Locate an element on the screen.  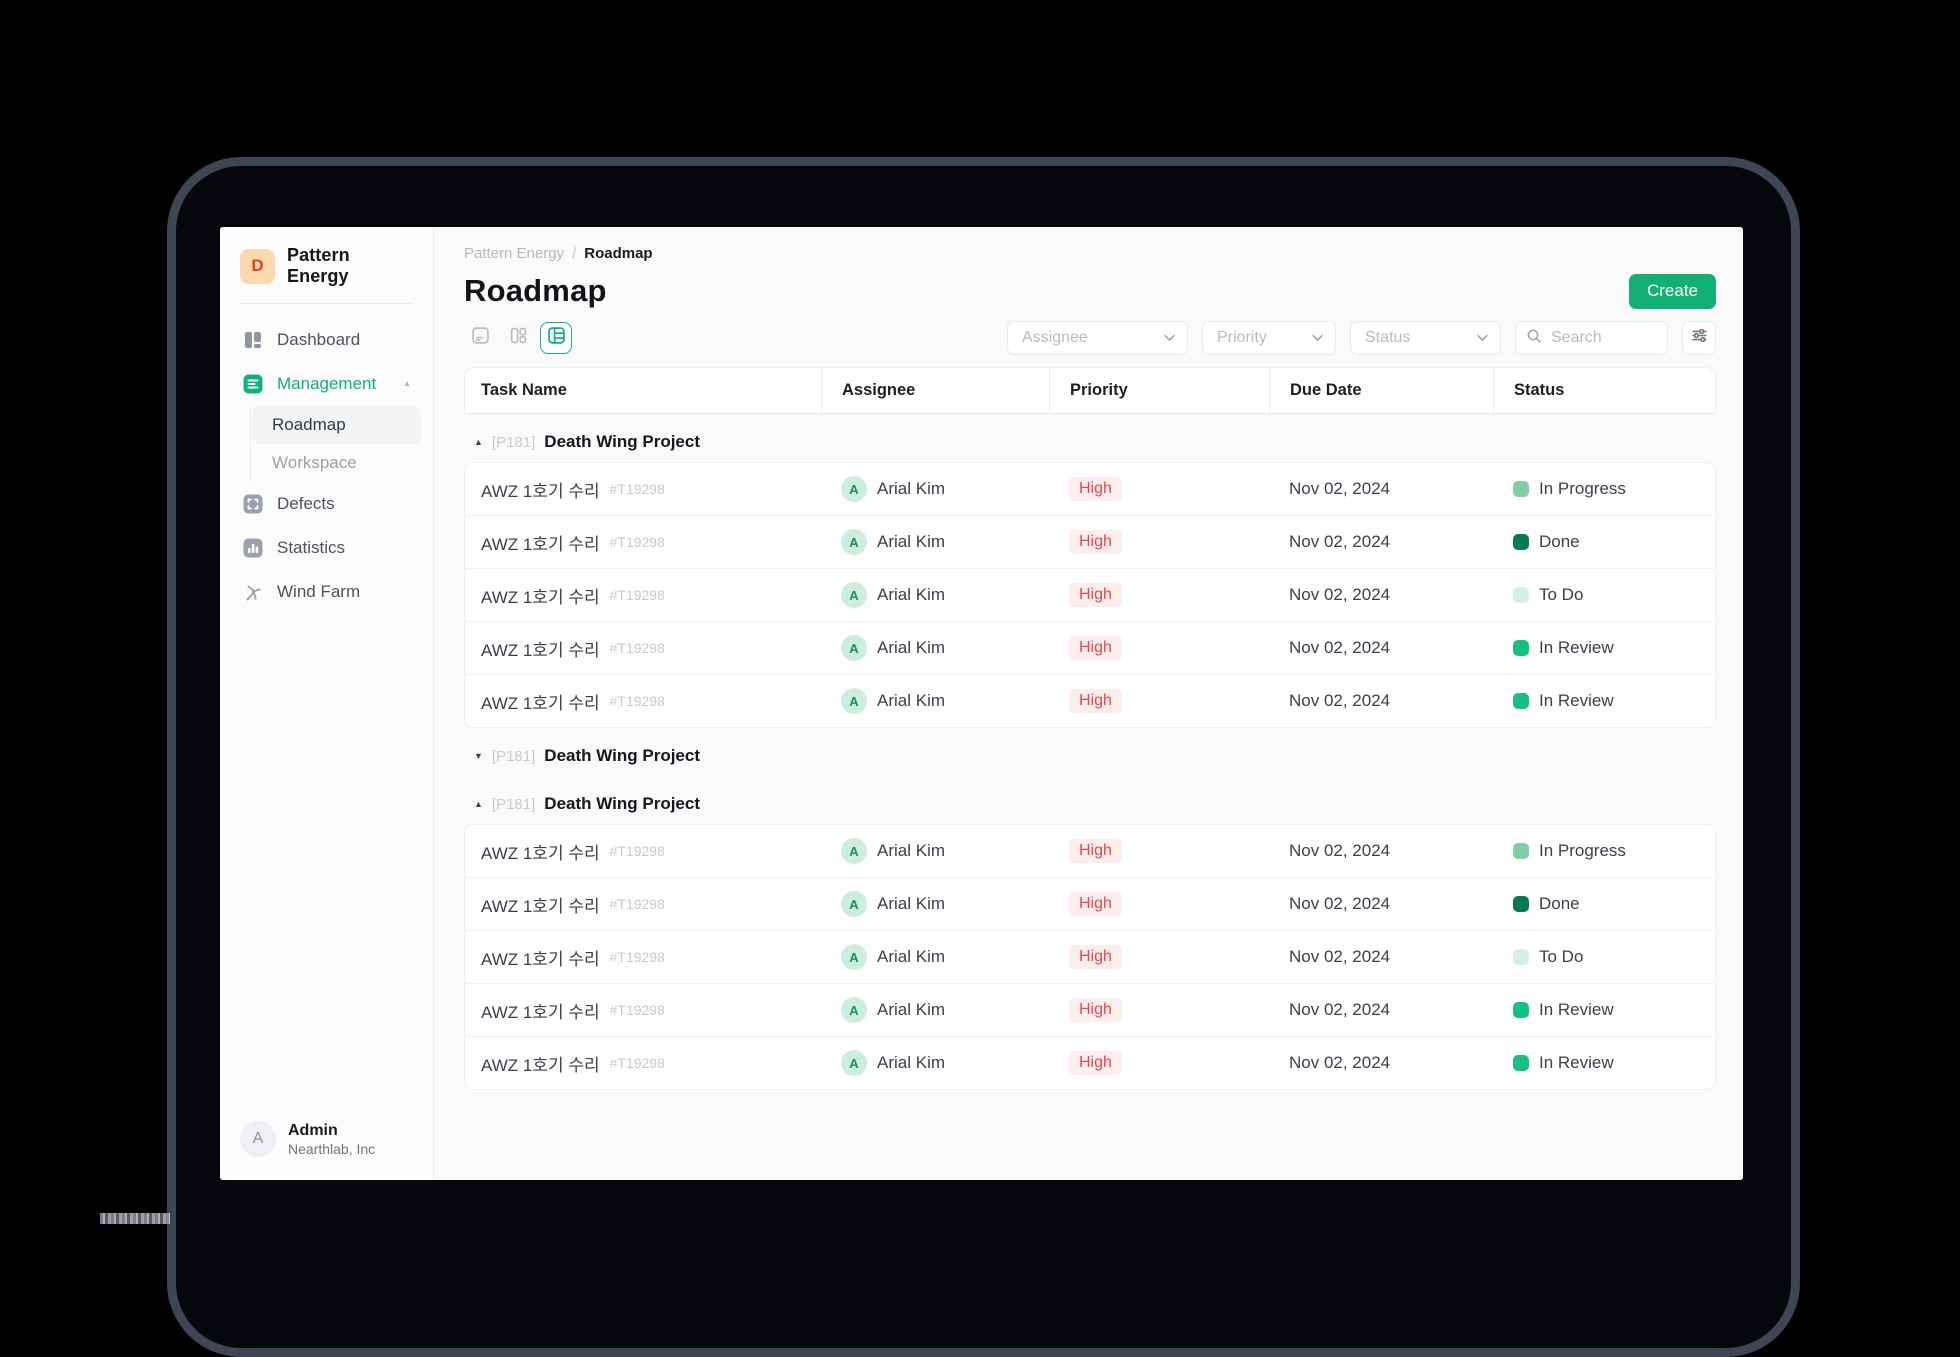
sliders-icon is located at coordinates (1699, 338).